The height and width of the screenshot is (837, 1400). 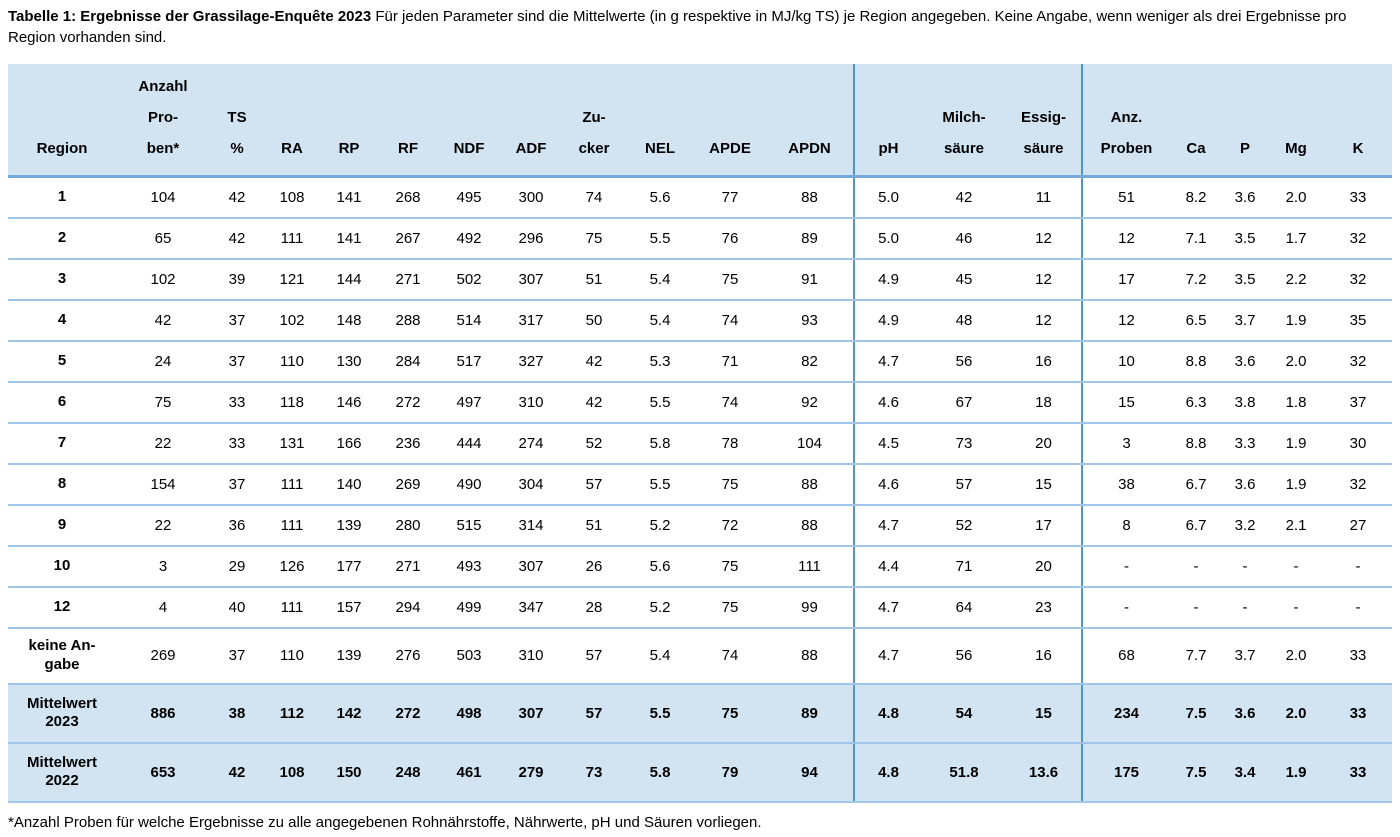 What do you see at coordinates (964, 320) in the screenshot?
I see `table-cell: 48` at bounding box center [964, 320].